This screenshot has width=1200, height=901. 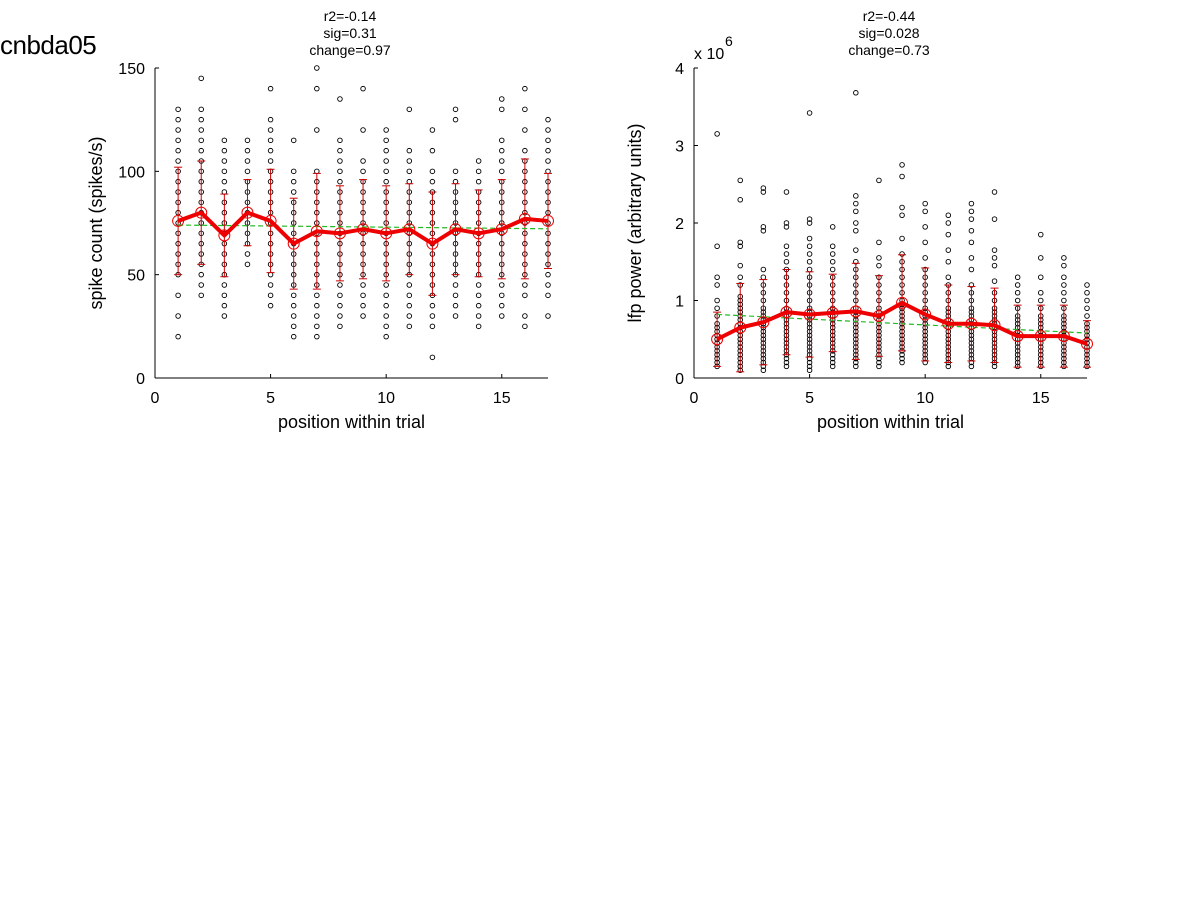 I want to click on spike-x-tick-label: 5, so click(x=270, y=398).